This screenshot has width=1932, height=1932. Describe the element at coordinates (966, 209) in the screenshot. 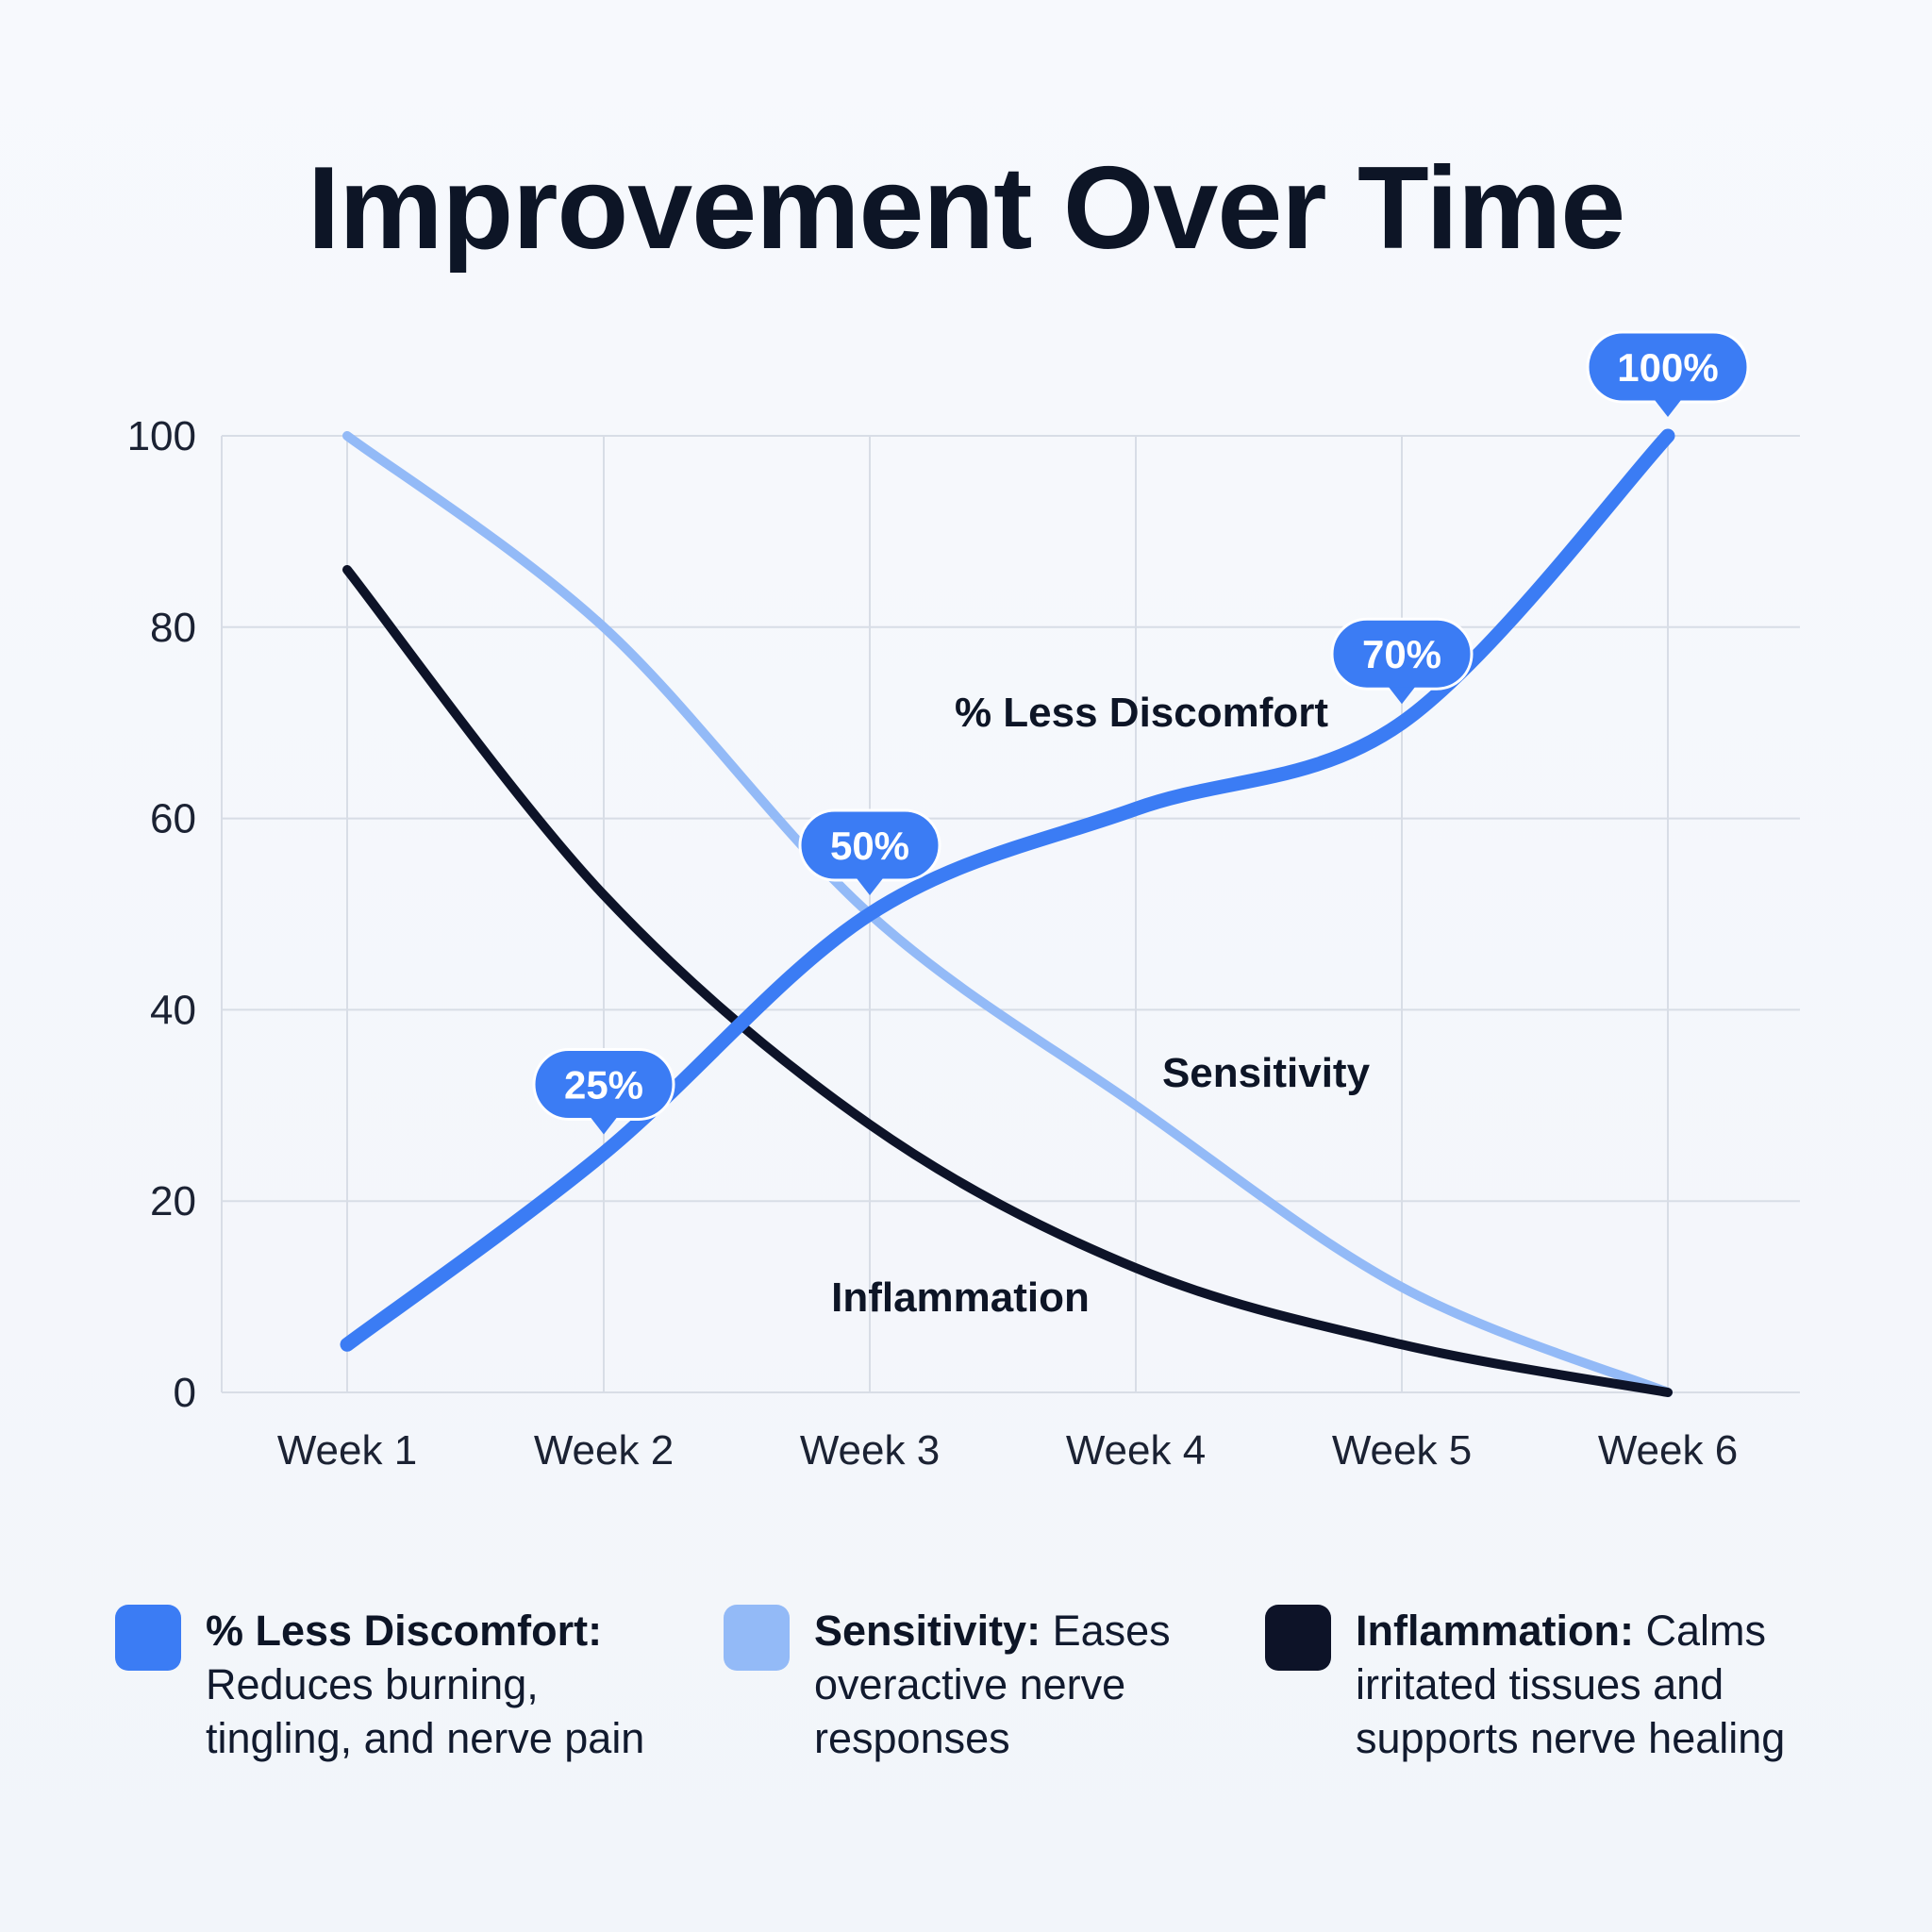

I see `chart-title: Improvement Over Time` at that location.